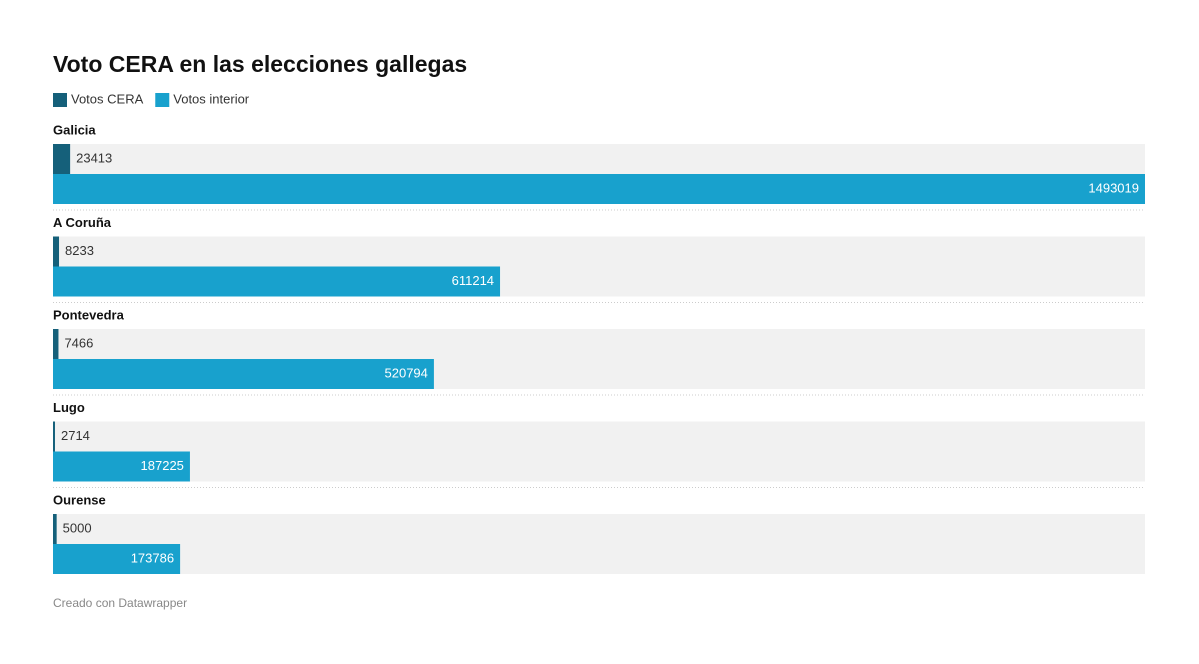 The width and height of the screenshot is (1199, 664). I want to click on value-label: 23413, so click(94, 157).